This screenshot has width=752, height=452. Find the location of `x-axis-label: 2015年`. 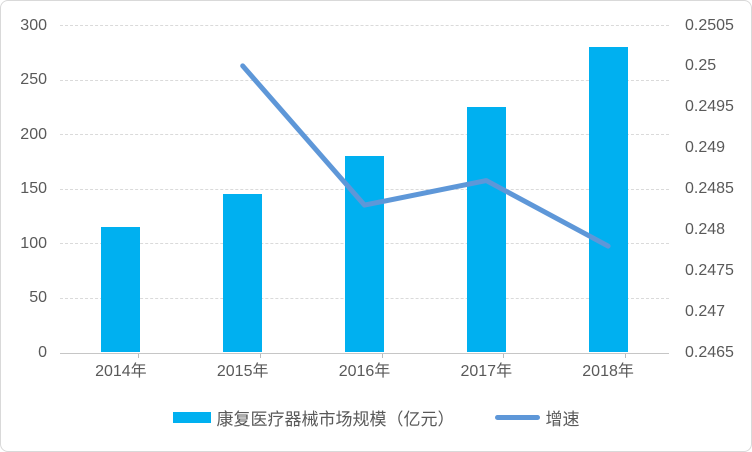

x-axis-label: 2015年 is located at coordinates (242, 371).